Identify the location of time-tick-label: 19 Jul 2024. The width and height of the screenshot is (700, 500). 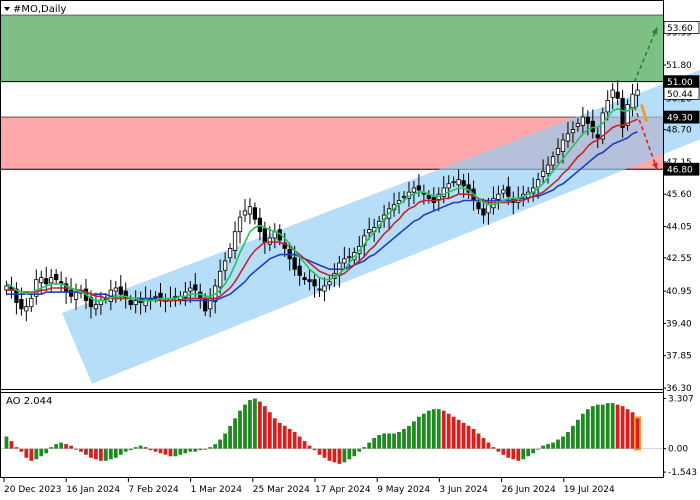
(589, 490).